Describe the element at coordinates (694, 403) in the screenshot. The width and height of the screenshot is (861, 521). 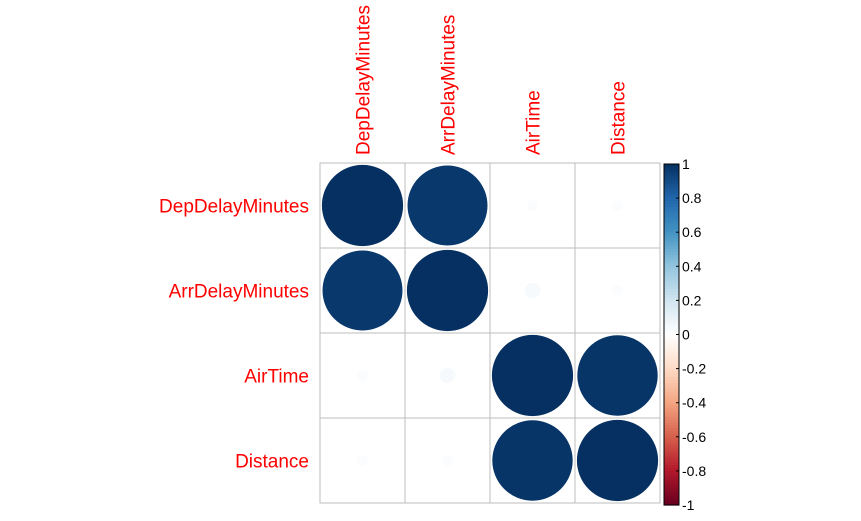
I see `colorbar-tick-label: -0.4` at that location.